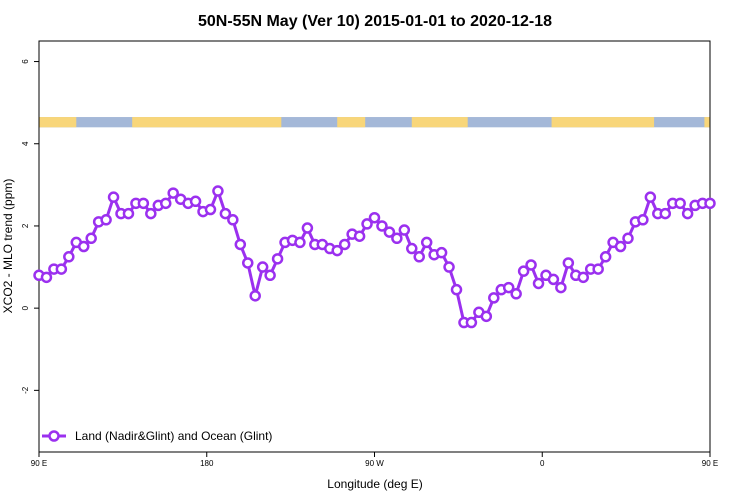  What do you see at coordinates (173, 436) in the screenshot?
I see `legend-label: Land (Nadir&Glint) and Ocean (Glint)` at bounding box center [173, 436].